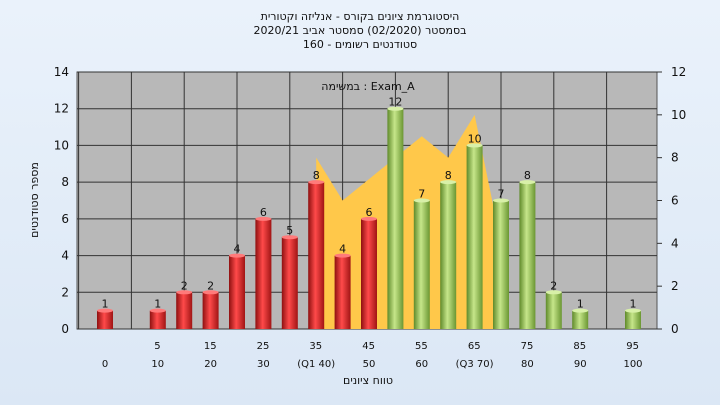  Describe the element at coordinates (675, 243) in the screenshot. I see `y2-tick-label: 4` at that location.